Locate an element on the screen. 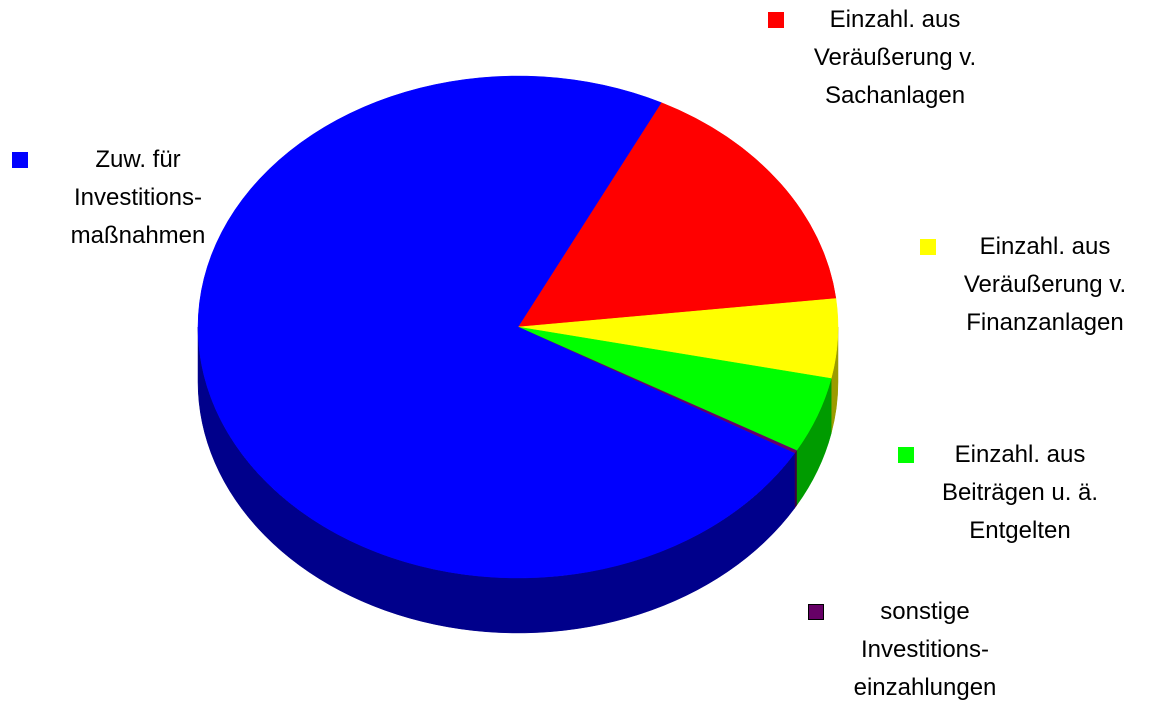  legend-label: Einzahl. aus Beiträgen u. ä. Entgelten is located at coordinates (1020, 492).